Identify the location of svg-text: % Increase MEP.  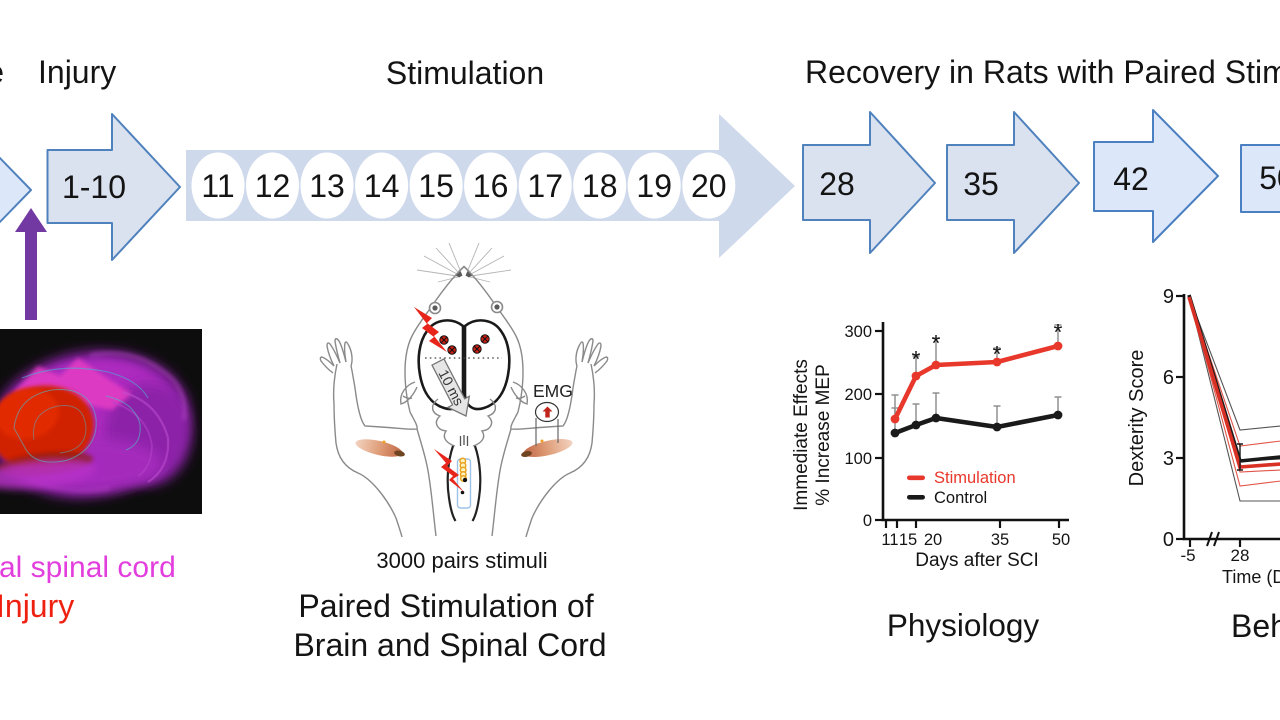
(823, 435).